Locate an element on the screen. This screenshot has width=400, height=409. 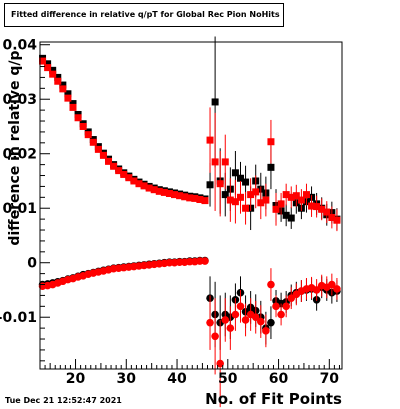
y-tick-label: 0.03 is located at coordinates (19, 100).